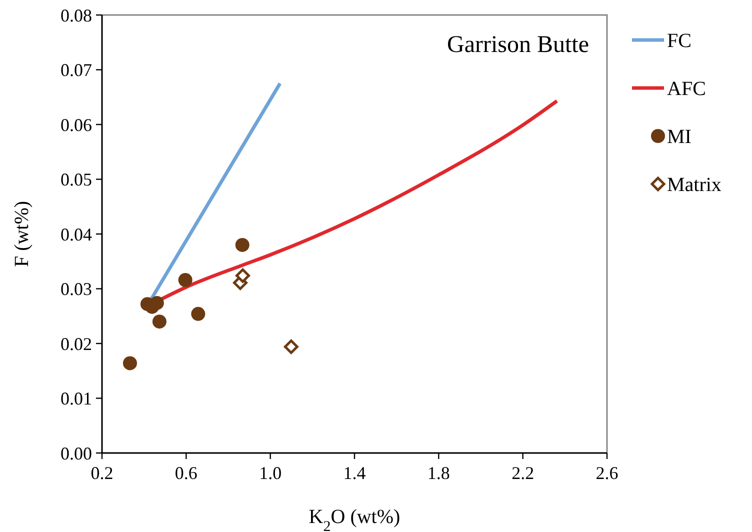 The height and width of the screenshot is (532, 752). I want to click on legend-label: FC, so click(679, 41).